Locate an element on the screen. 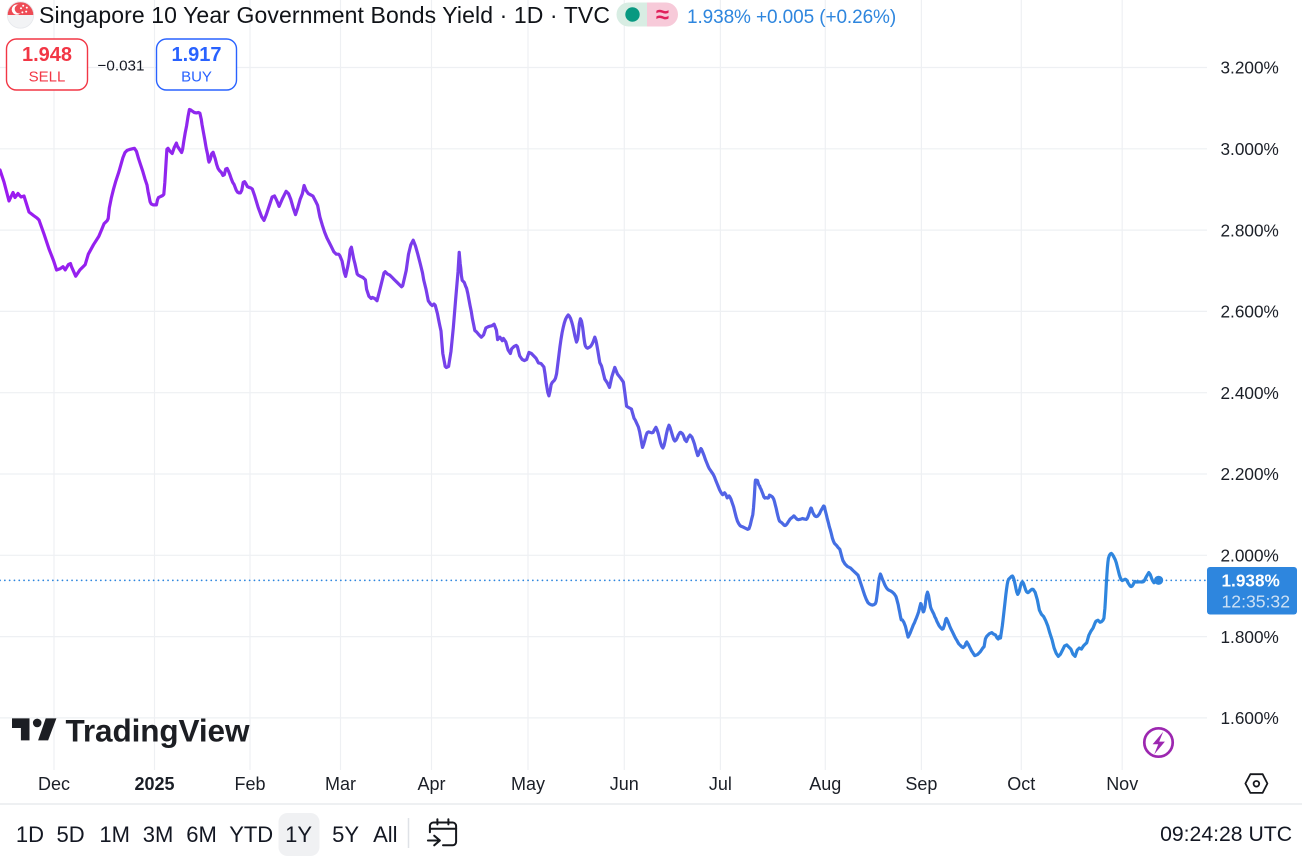 This screenshot has width=1302, height=858. svg-text: Jul is located at coordinates (720, 784).